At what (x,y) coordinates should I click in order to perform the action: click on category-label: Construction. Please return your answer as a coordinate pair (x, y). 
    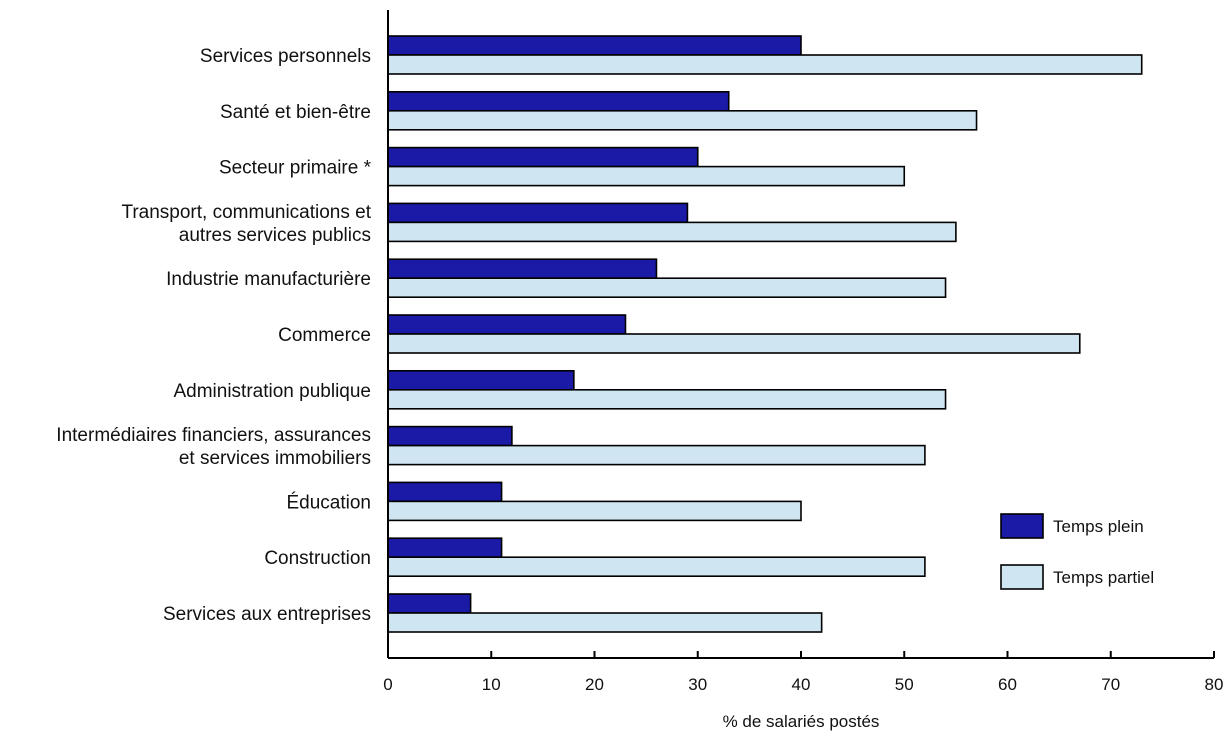
    Looking at the image, I should click on (317, 558).